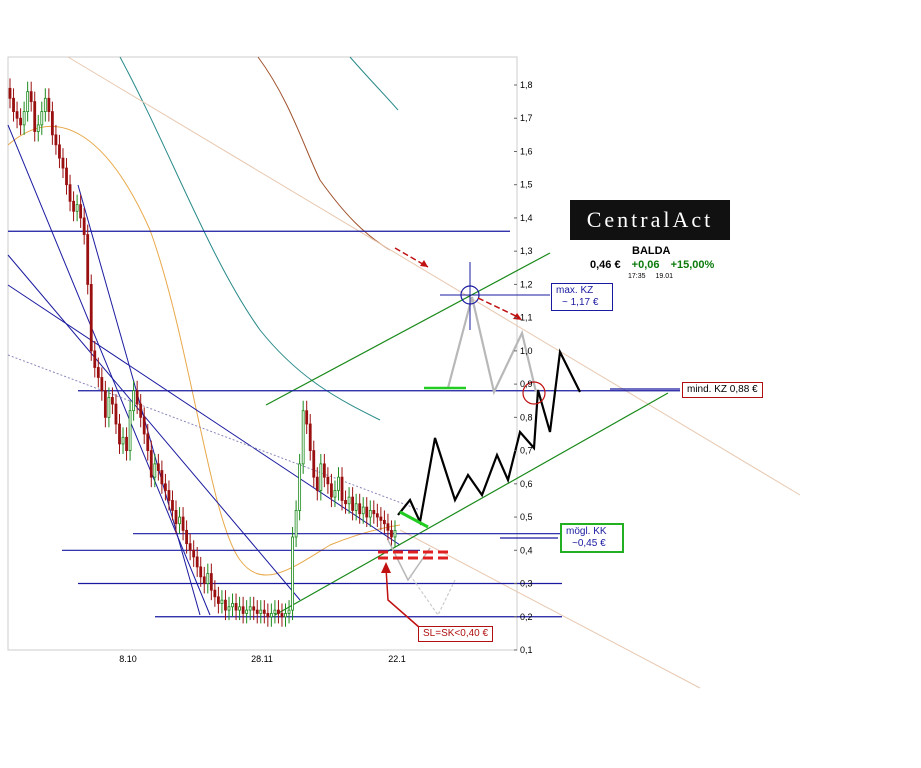  I want to click on kk-title: mögl. KK, so click(586, 531).